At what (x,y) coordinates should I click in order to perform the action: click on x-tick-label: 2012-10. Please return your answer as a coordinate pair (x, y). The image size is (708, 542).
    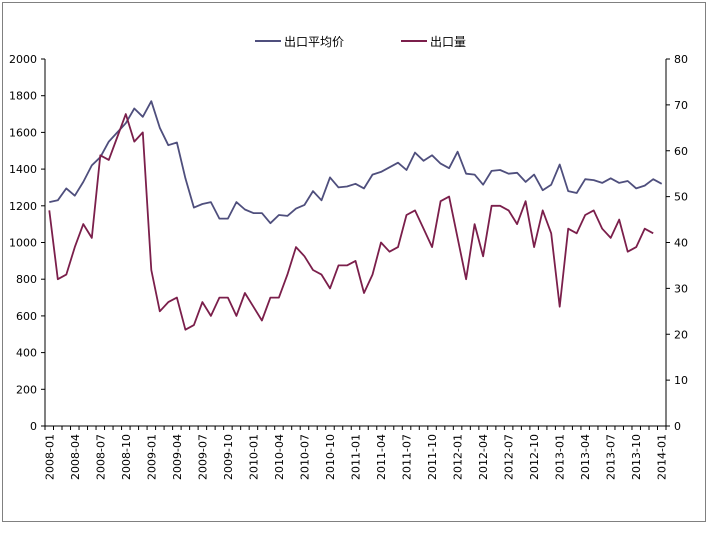
    Looking at the image, I should click on (534, 457).